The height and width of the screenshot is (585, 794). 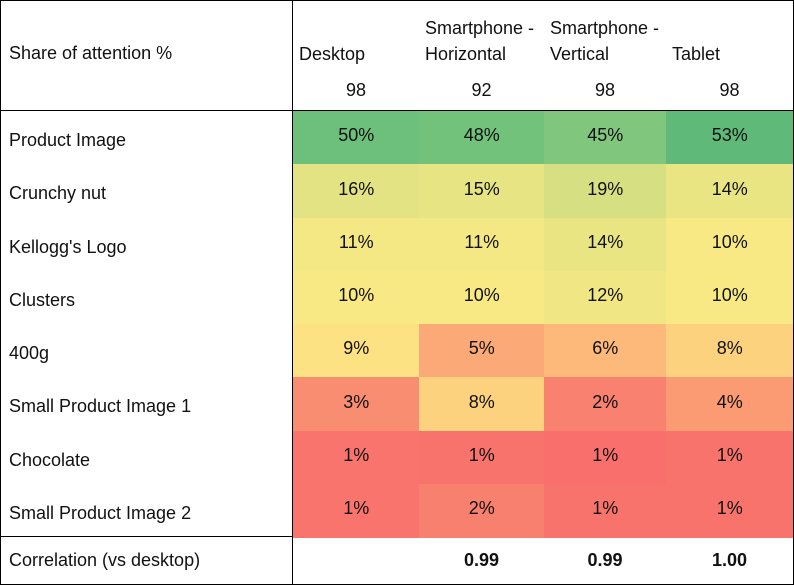 What do you see at coordinates (332, 54) in the screenshot?
I see `column-header: Desktop` at bounding box center [332, 54].